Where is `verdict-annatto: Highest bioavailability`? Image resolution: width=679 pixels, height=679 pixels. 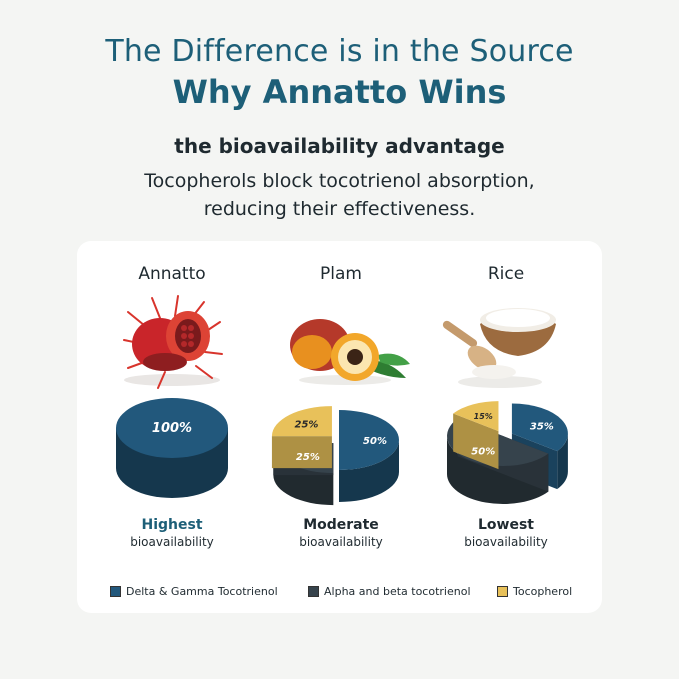
verdict-annatto: Highest bioavailability is located at coordinates (172, 533).